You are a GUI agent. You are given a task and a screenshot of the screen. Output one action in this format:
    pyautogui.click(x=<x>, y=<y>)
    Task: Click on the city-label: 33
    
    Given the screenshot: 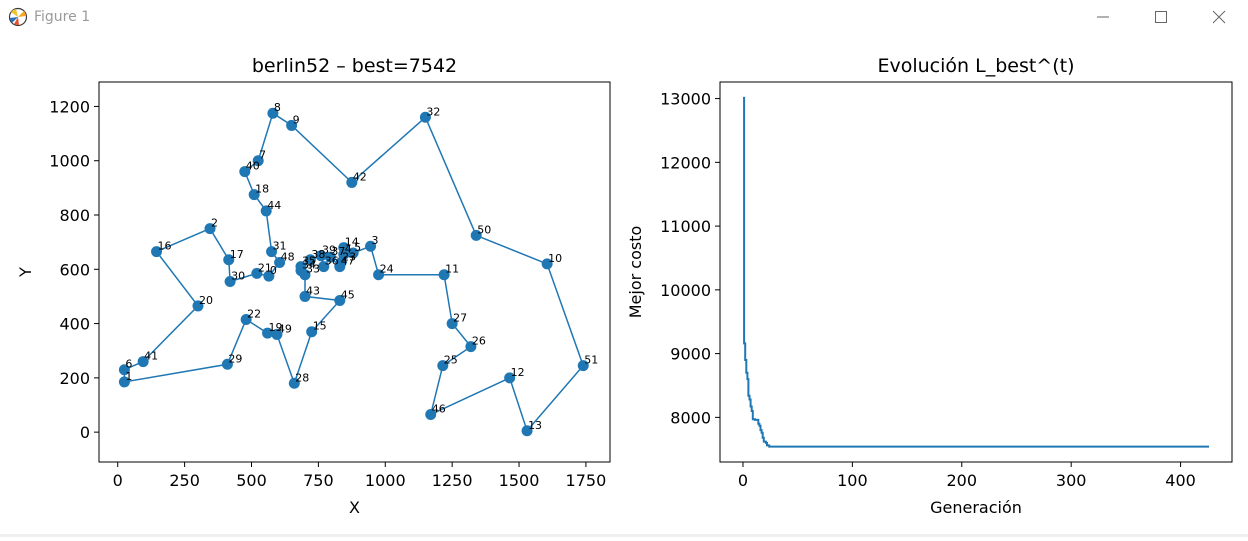 What is the action you would take?
    pyautogui.click(x=313, y=269)
    